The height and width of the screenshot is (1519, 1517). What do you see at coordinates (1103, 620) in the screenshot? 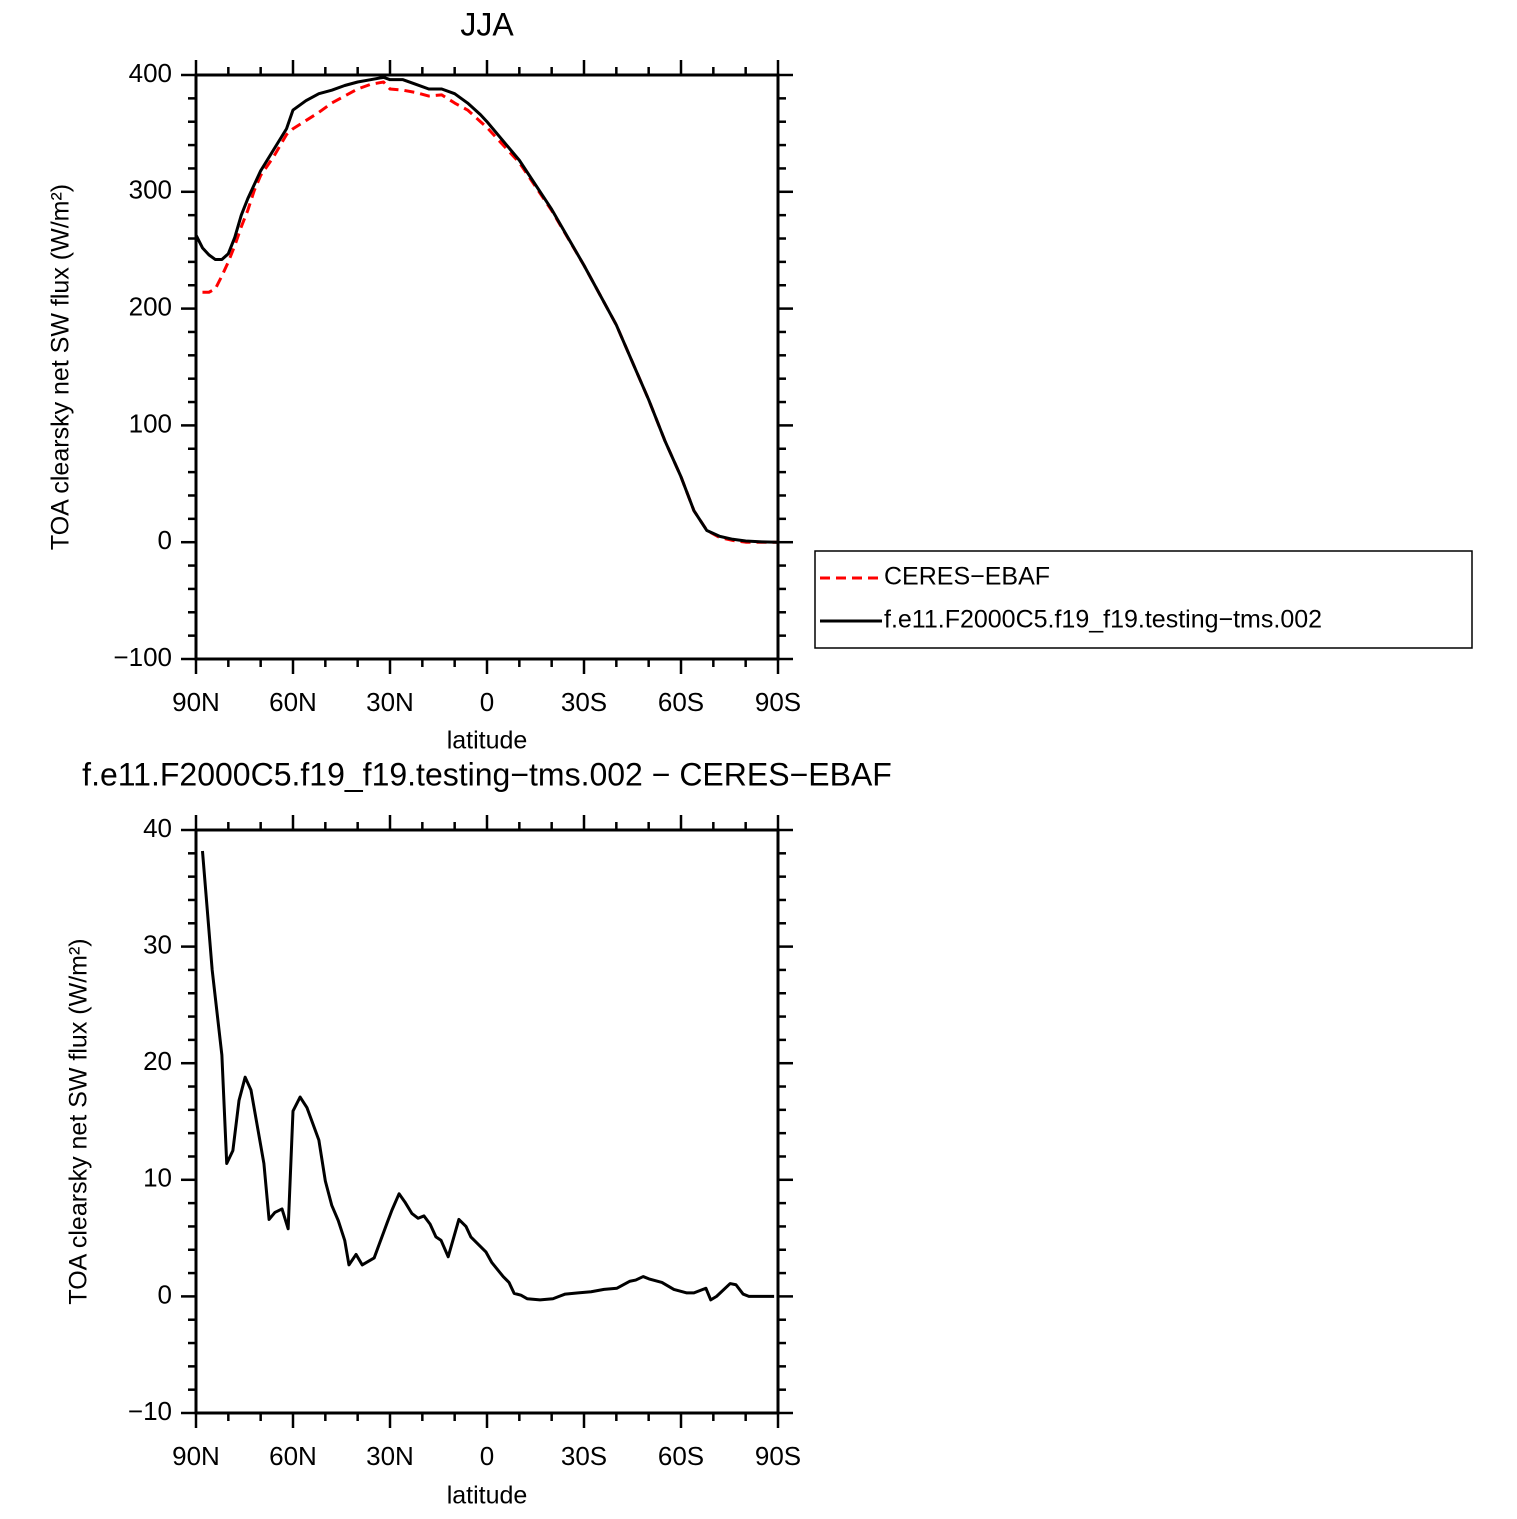
I see `legend-label: f.e11.F2000C5.f19_f19.testing−tms.002` at bounding box center [1103, 620].